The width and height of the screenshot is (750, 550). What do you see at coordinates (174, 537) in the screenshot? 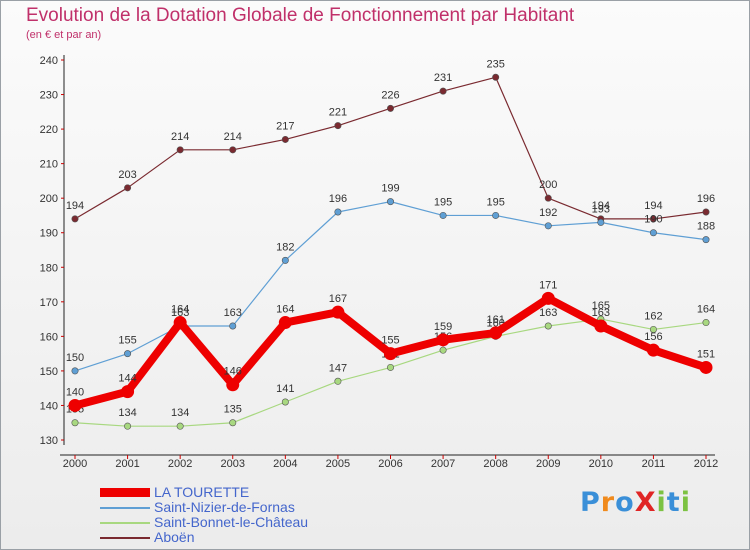
I see `legend-label: Aboën` at bounding box center [174, 537].